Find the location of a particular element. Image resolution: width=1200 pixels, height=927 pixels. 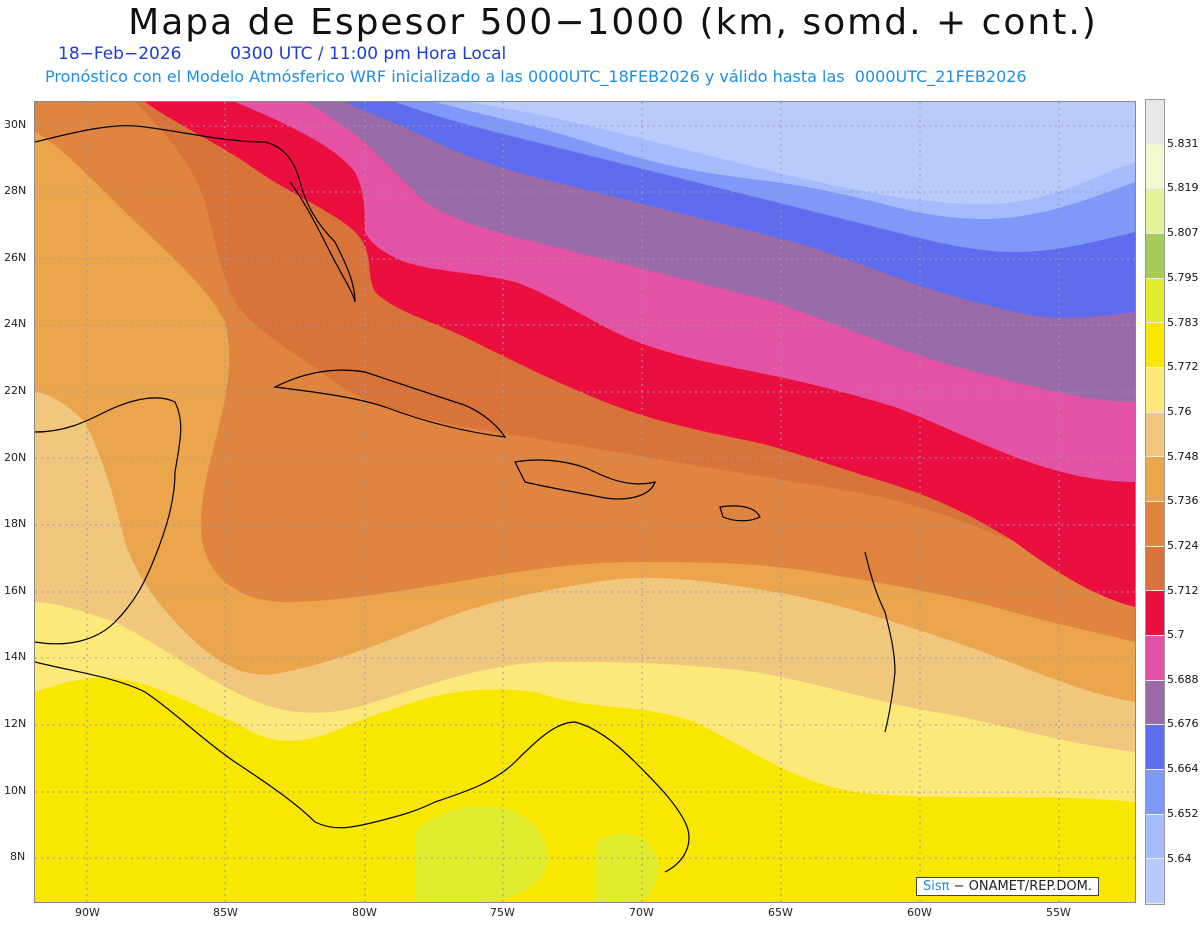

colorbar-label: 5.736 is located at coordinates (1183, 500).